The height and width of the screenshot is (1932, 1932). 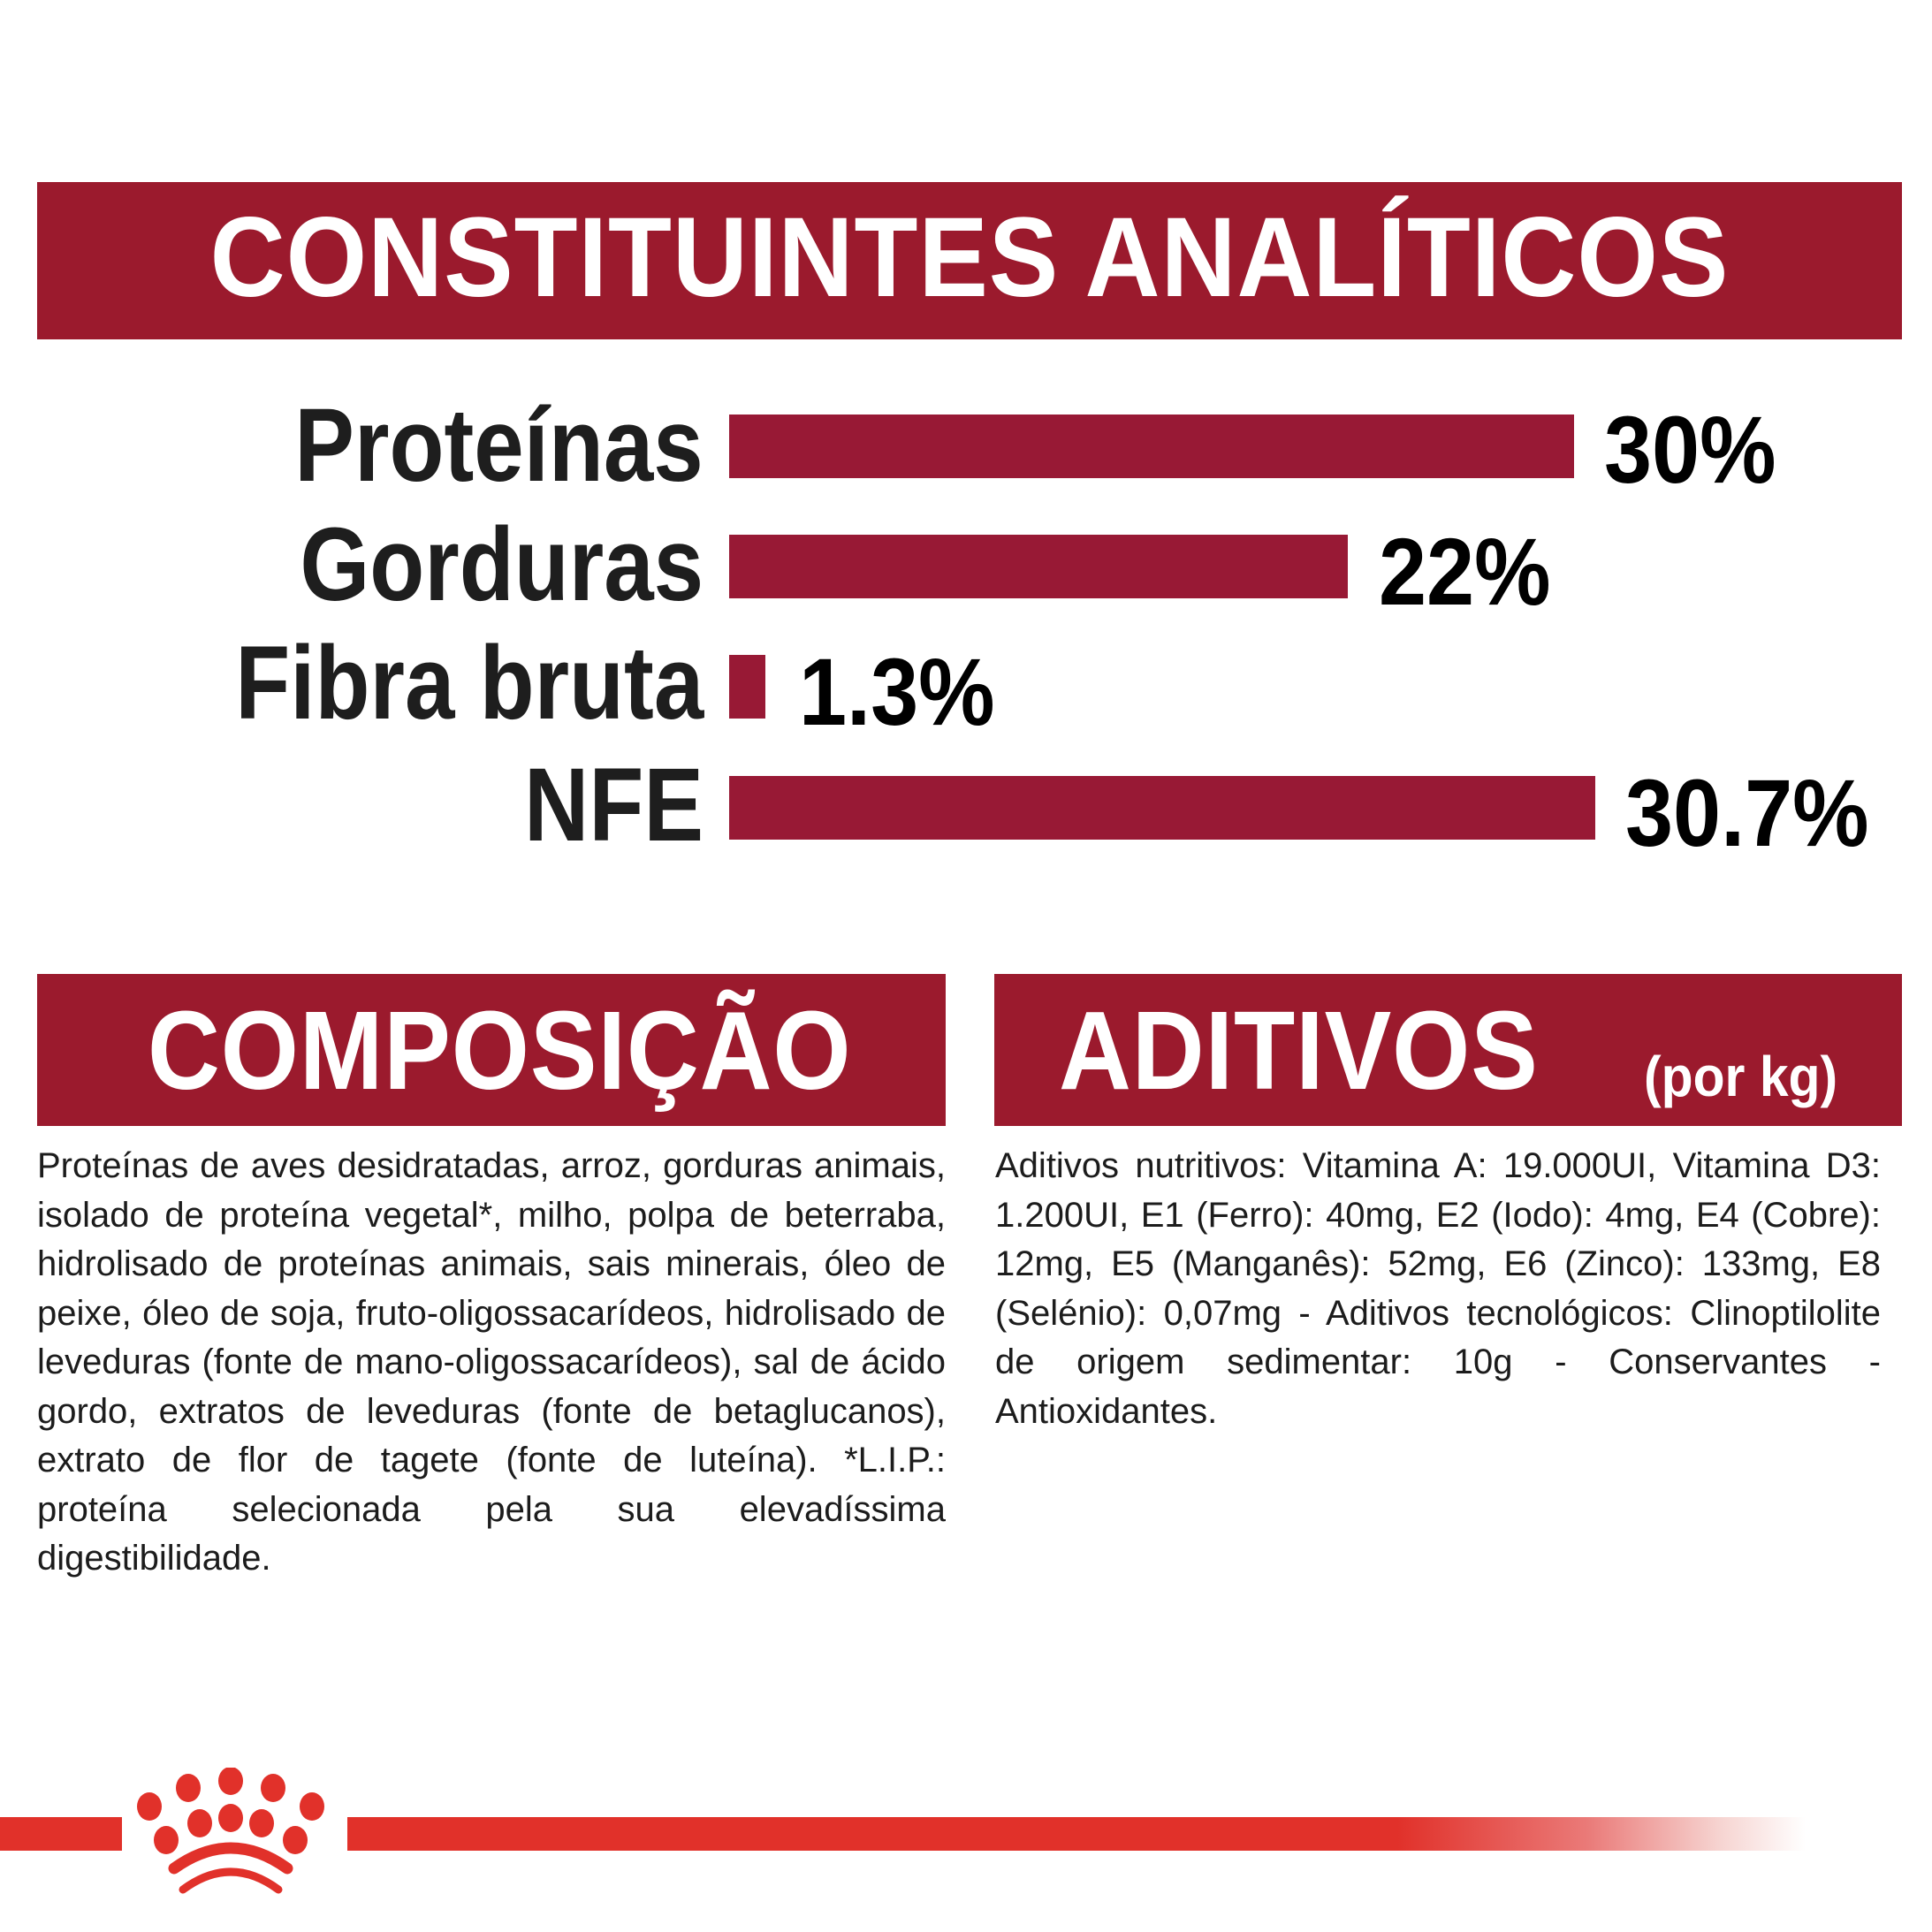 What do you see at coordinates (1076, 1834) in the screenshot?
I see `footer-bar-right` at bounding box center [1076, 1834].